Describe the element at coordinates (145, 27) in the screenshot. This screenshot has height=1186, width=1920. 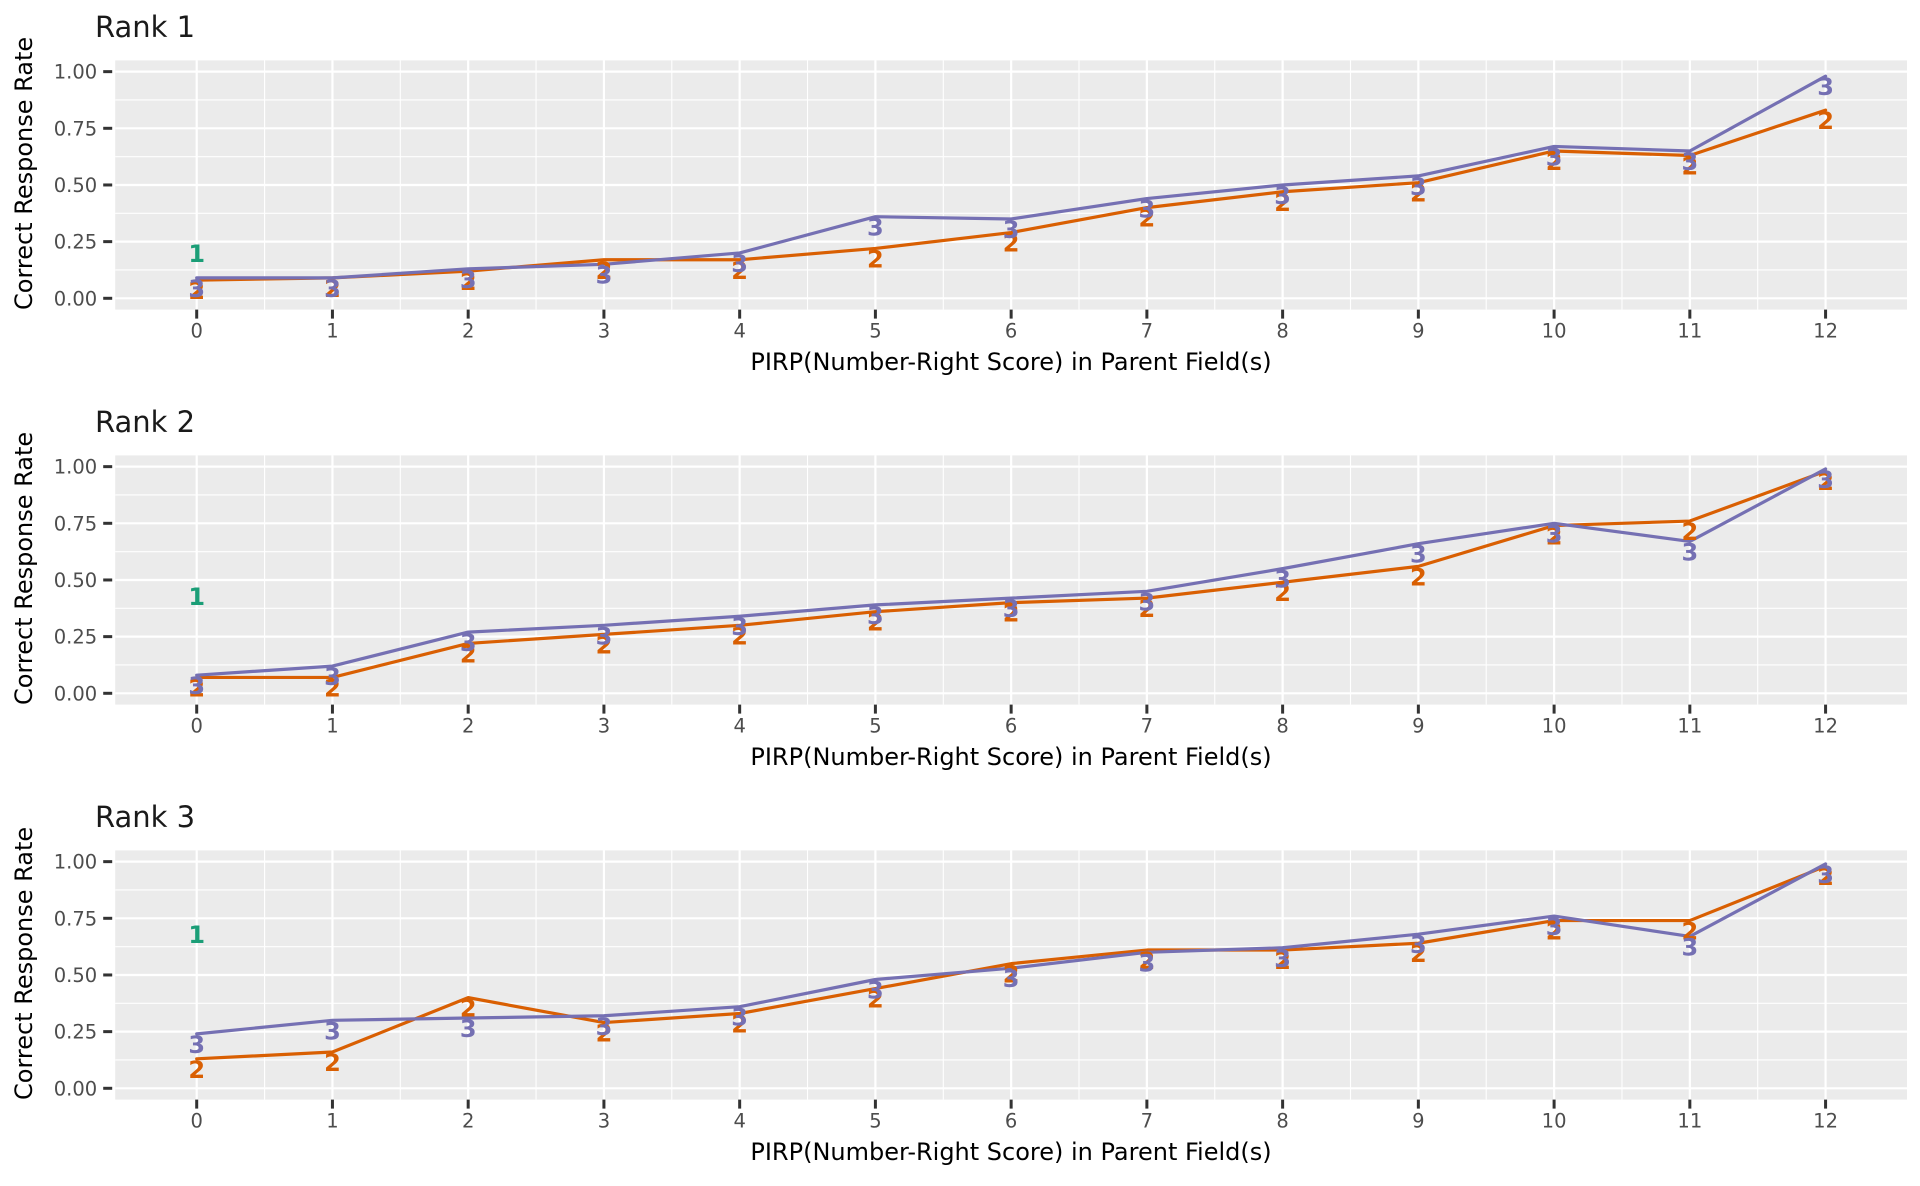
I see `panel-title: Rank 1` at that location.